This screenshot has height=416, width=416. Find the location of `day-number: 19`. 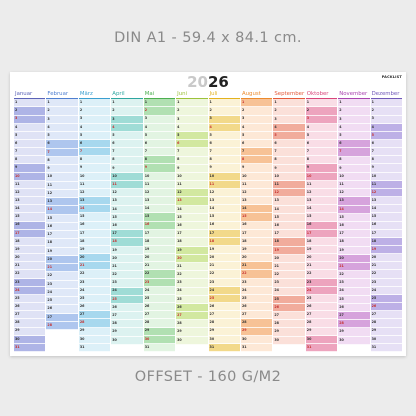

day-number: 19 is located at coordinates (17, 248).